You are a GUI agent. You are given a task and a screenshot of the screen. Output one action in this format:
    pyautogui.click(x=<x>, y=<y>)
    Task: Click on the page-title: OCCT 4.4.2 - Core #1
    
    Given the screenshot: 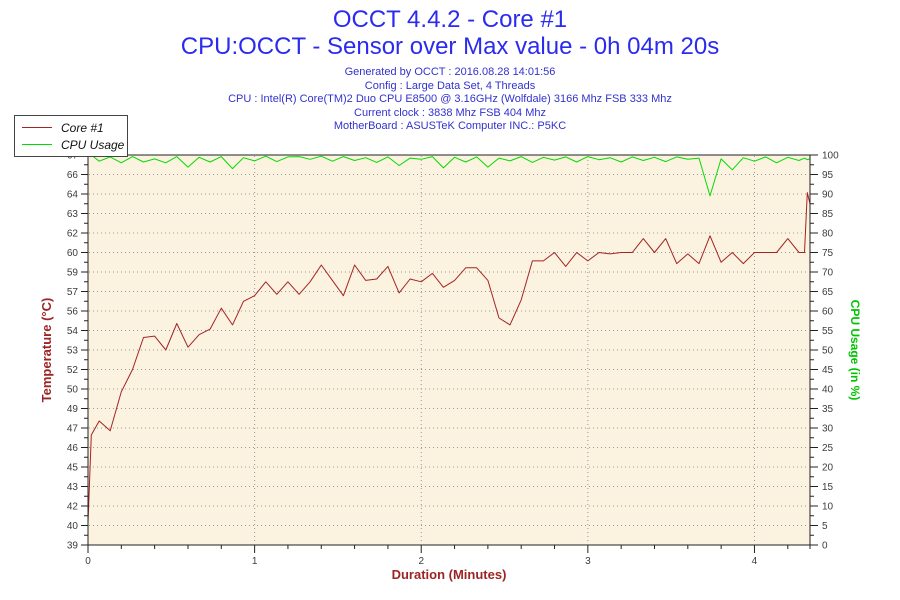 What is the action you would take?
    pyautogui.click(x=450, y=19)
    